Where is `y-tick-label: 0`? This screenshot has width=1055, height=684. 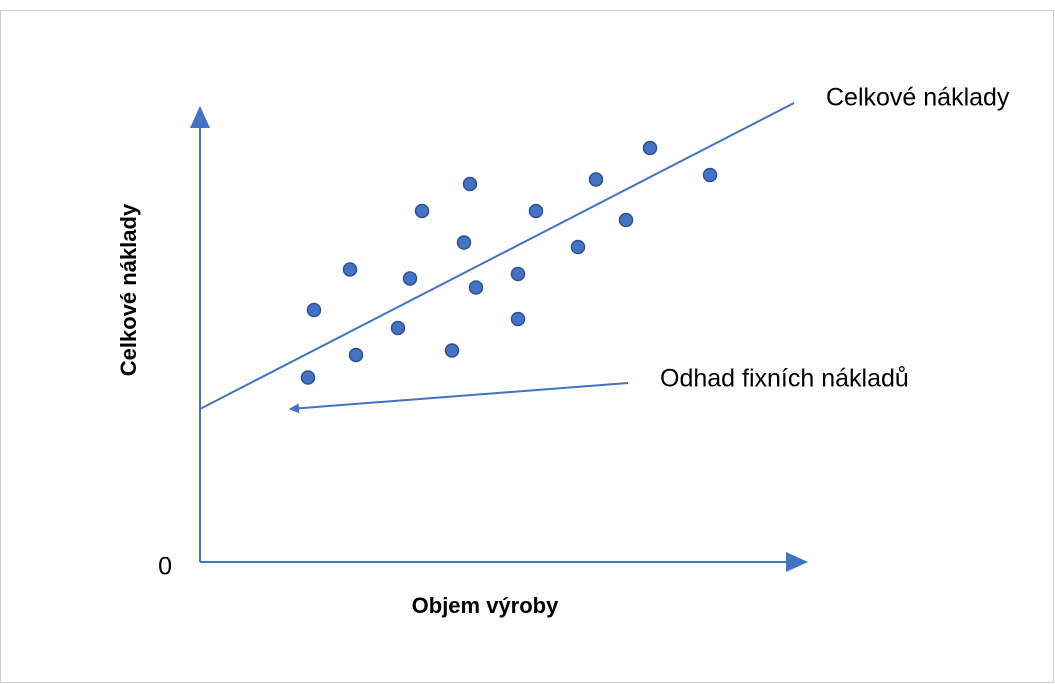 y-tick-label: 0 is located at coordinates (165, 567).